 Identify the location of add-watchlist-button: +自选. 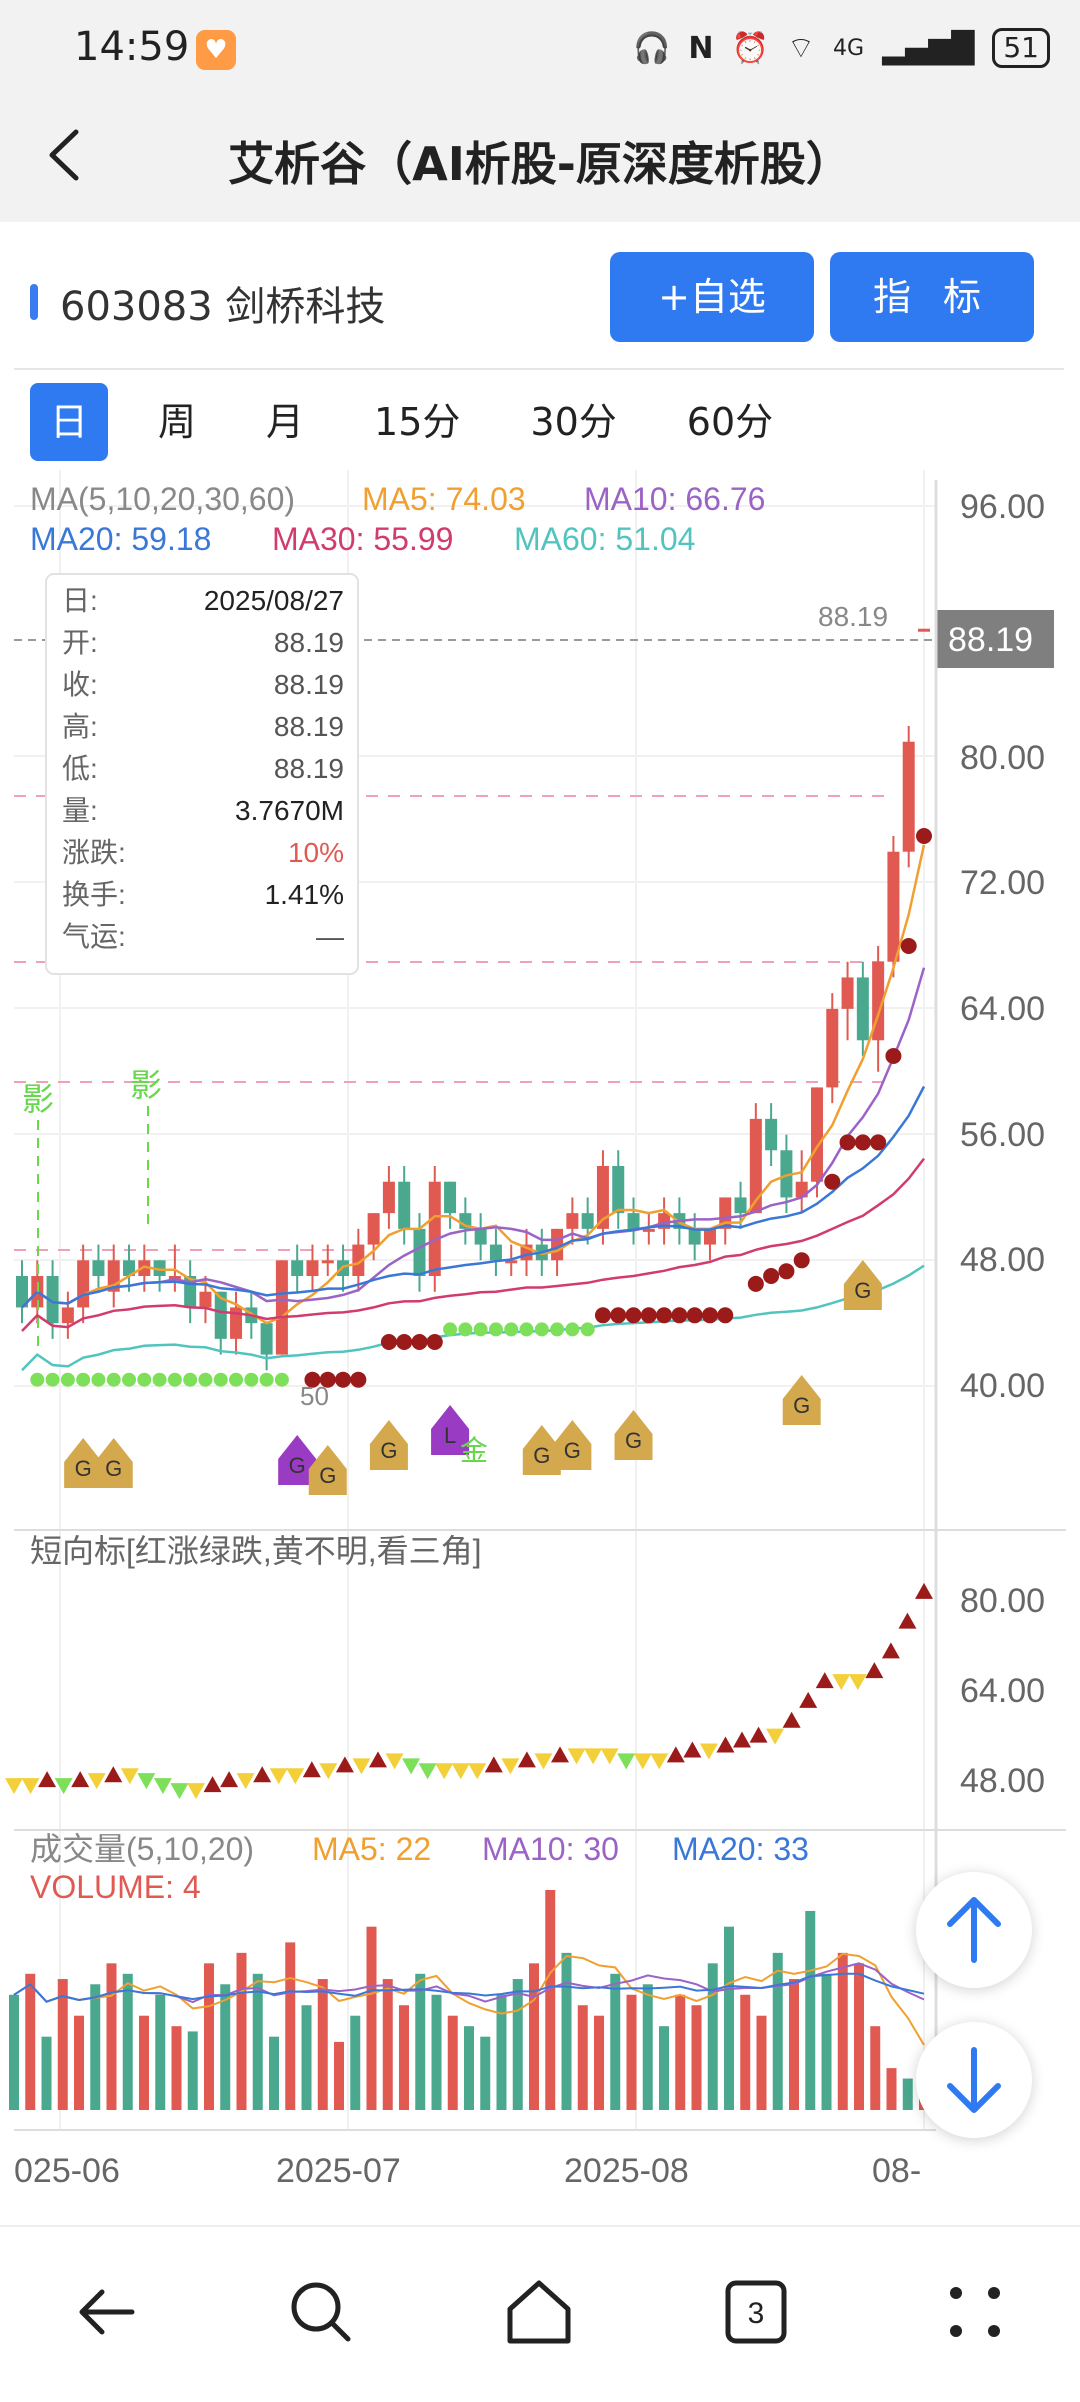
(712, 297).